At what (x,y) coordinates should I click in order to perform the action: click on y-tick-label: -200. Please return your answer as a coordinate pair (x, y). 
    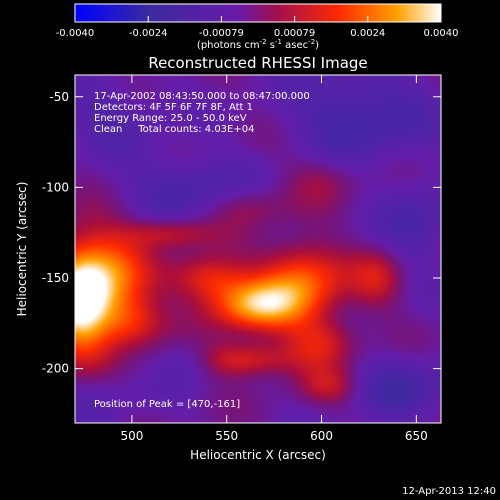
    Looking at the image, I should click on (55, 369).